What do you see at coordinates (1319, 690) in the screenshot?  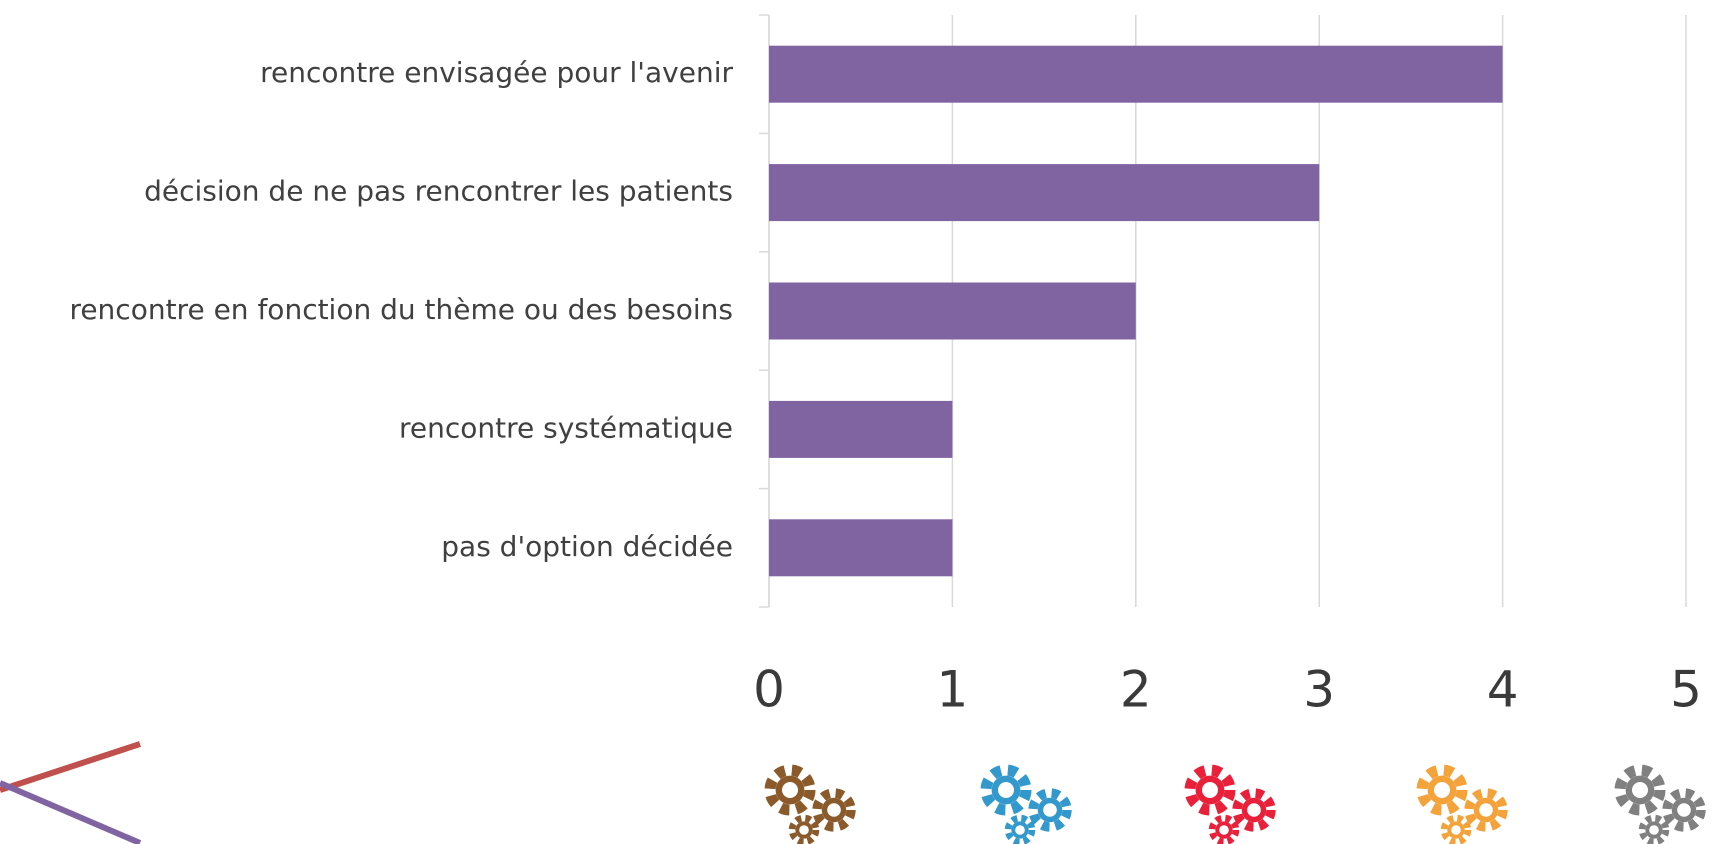 I see `x-tick-label: 3` at bounding box center [1319, 690].